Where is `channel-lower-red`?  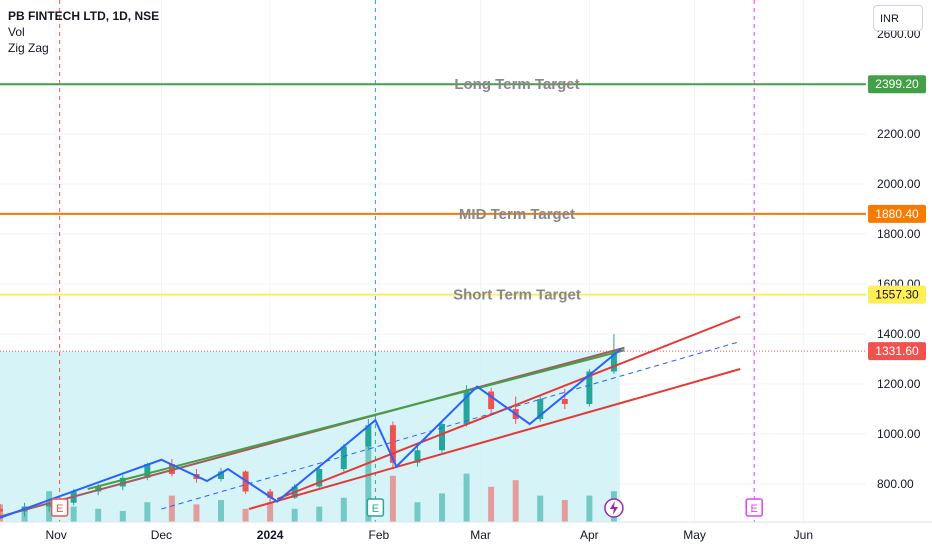 channel-lower-red is located at coordinates (494, 439).